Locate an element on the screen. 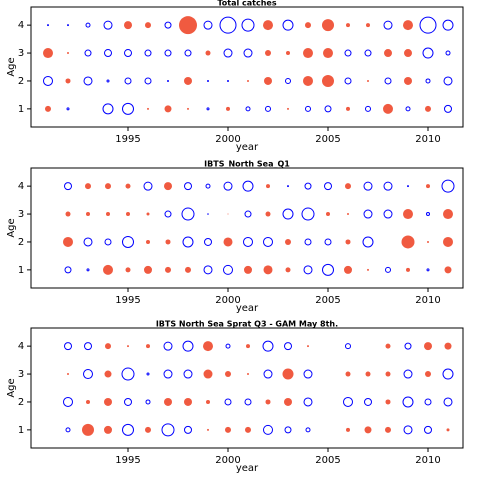 This screenshot has height=480, width=480. x-axis-label: year is located at coordinates (247, 308).